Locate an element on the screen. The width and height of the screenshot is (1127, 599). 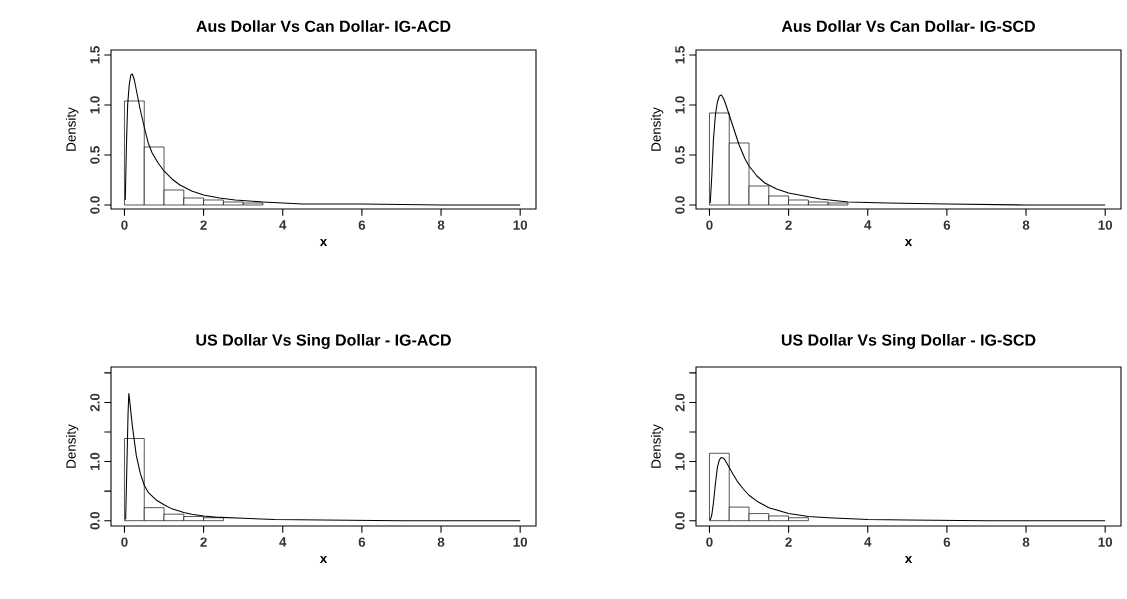
line-series is located at coordinates (322, 139).